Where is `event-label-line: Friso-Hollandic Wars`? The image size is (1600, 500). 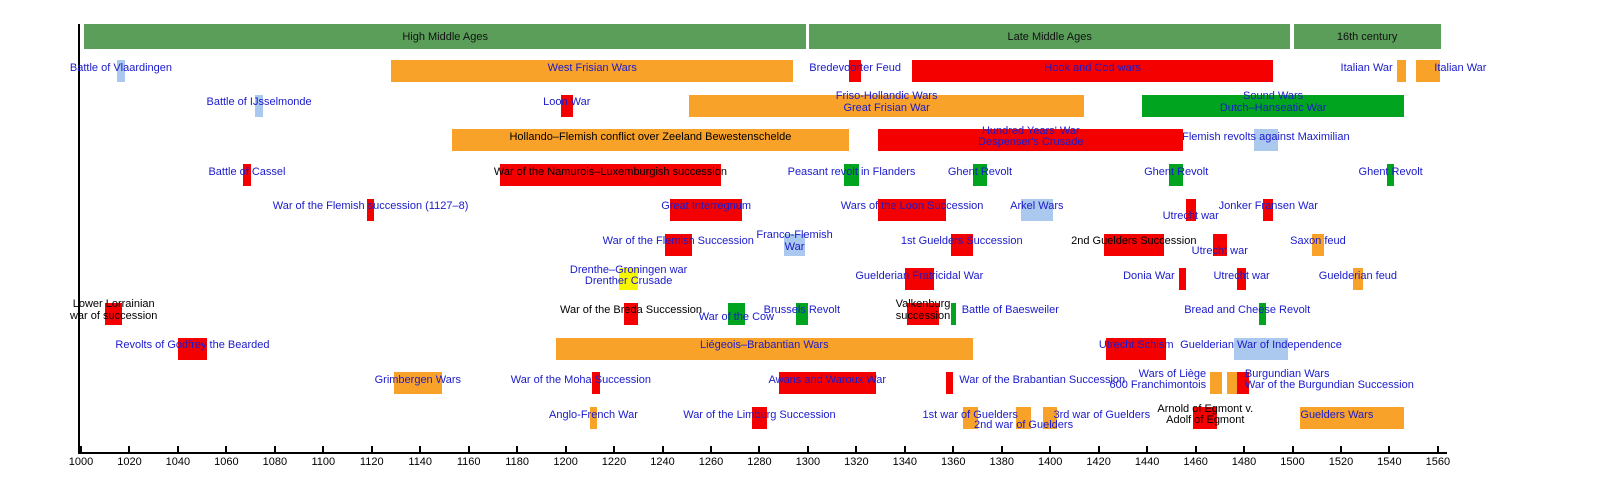
event-label-line: Friso-Hollandic Wars is located at coordinates (886, 96).